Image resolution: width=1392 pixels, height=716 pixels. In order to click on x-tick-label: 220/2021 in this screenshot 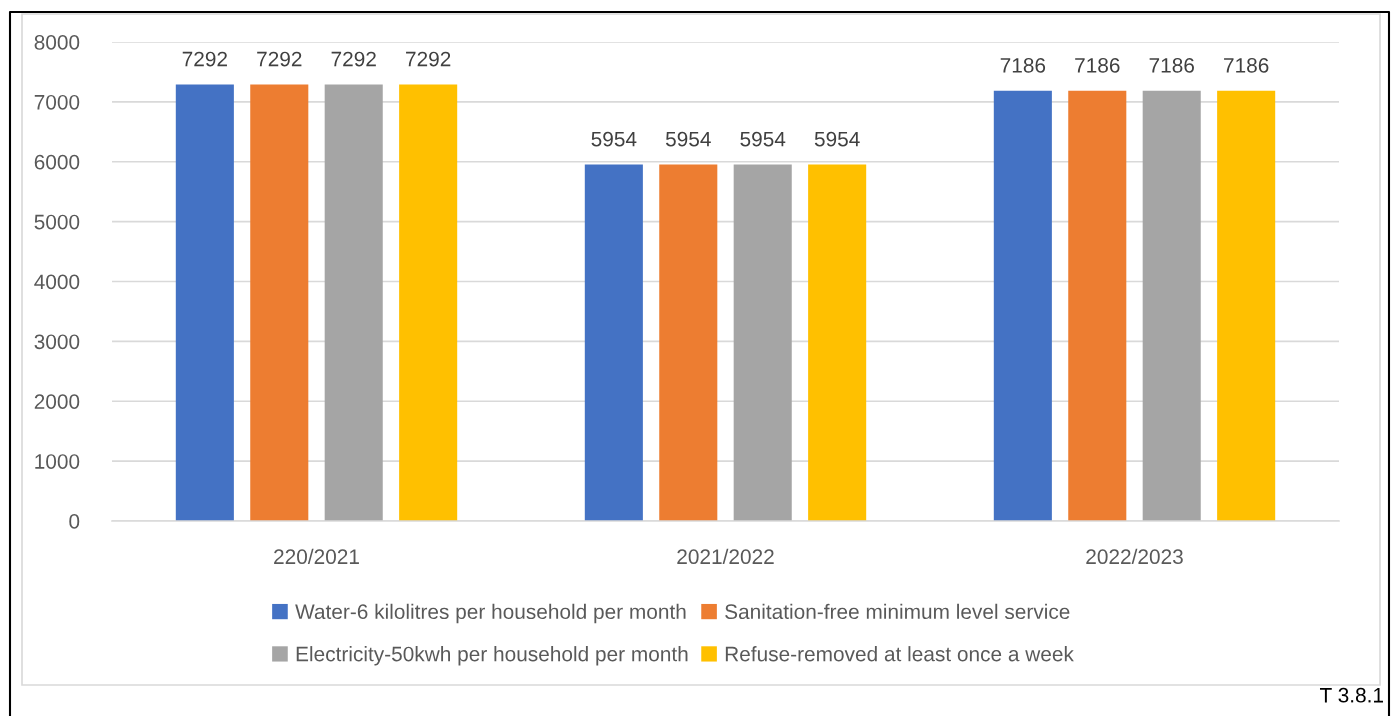, I will do `click(316, 556)`.